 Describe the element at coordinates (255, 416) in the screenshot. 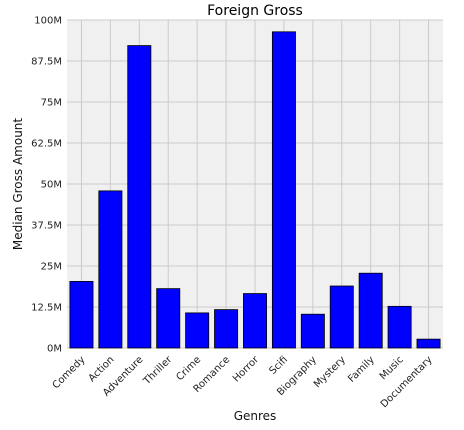

I see `x-axis-title: Genres` at that location.